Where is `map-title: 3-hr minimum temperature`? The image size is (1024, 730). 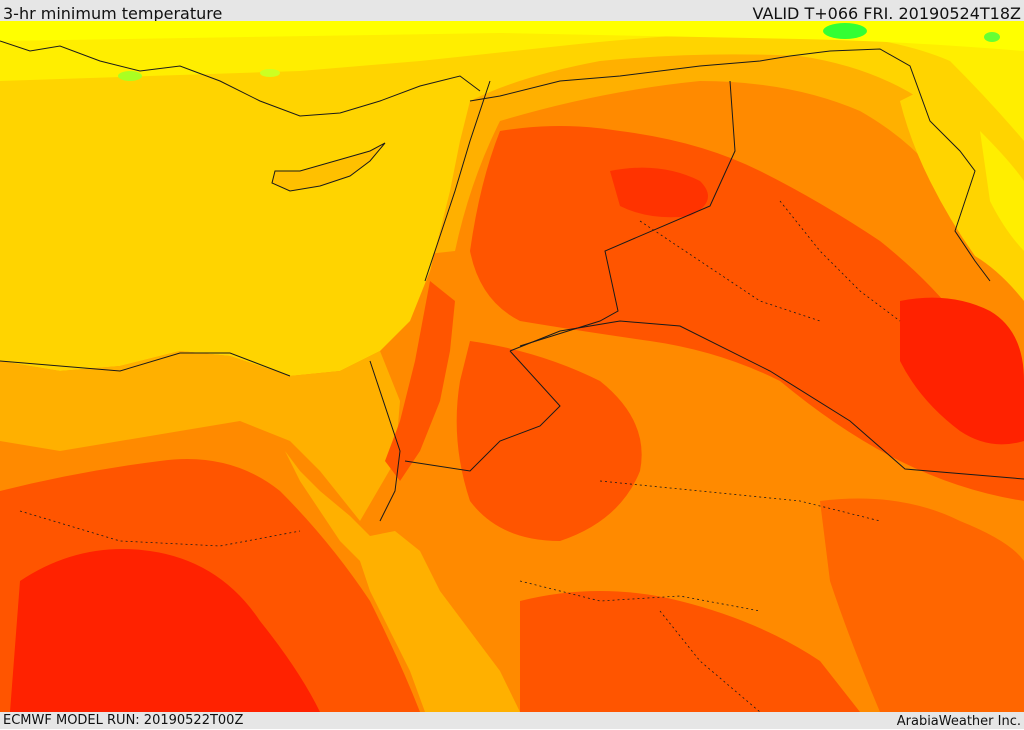 map-title: 3-hr minimum temperature is located at coordinates (113, 13).